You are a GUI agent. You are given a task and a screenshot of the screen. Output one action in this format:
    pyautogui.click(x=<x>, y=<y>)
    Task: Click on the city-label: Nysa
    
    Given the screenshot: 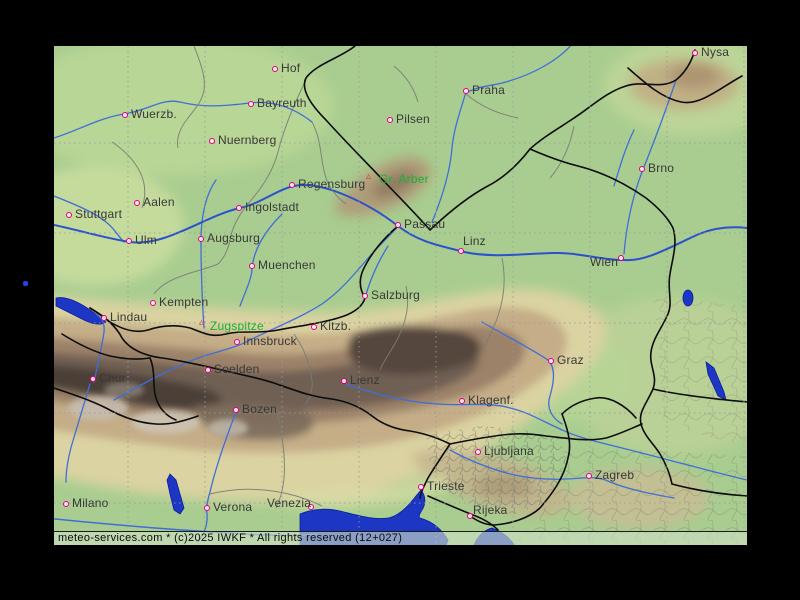 What is the action you would take?
    pyautogui.click(x=715, y=52)
    